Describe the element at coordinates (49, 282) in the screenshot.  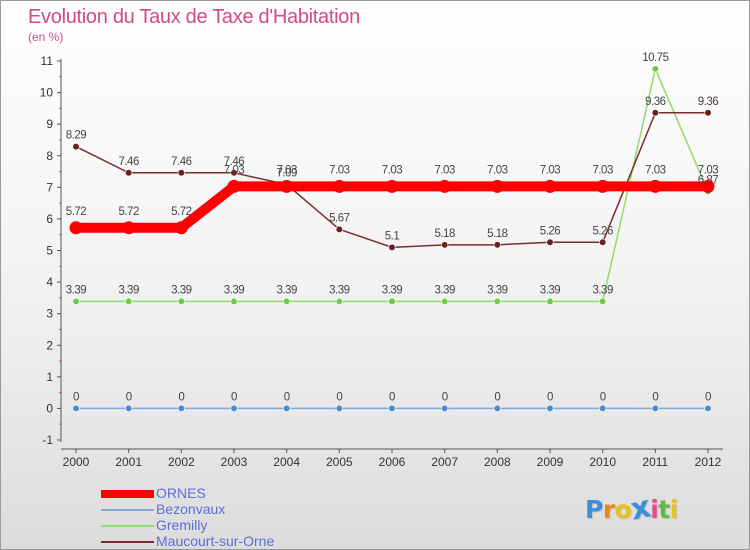
I see `y-tick-label: 4` at that location.